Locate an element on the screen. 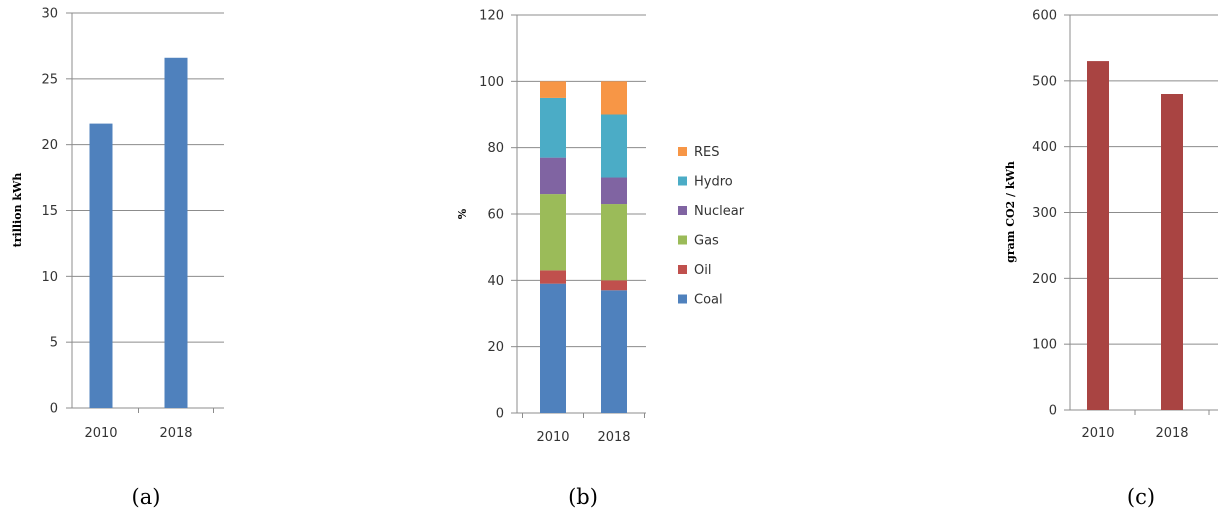  y-tick-labels: 0 20 40 60 80 100 120 is located at coordinates (491, 215).